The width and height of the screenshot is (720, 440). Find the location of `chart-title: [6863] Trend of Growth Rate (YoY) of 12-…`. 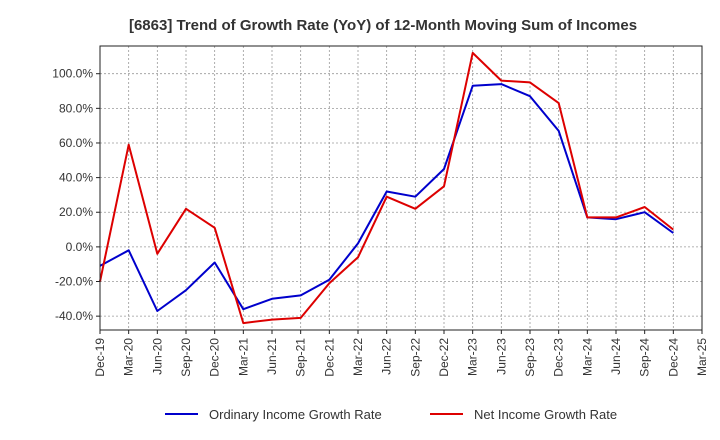

chart-title: [6863] Trend of Growth Rate (YoY) of 12-… is located at coordinates (383, 25).